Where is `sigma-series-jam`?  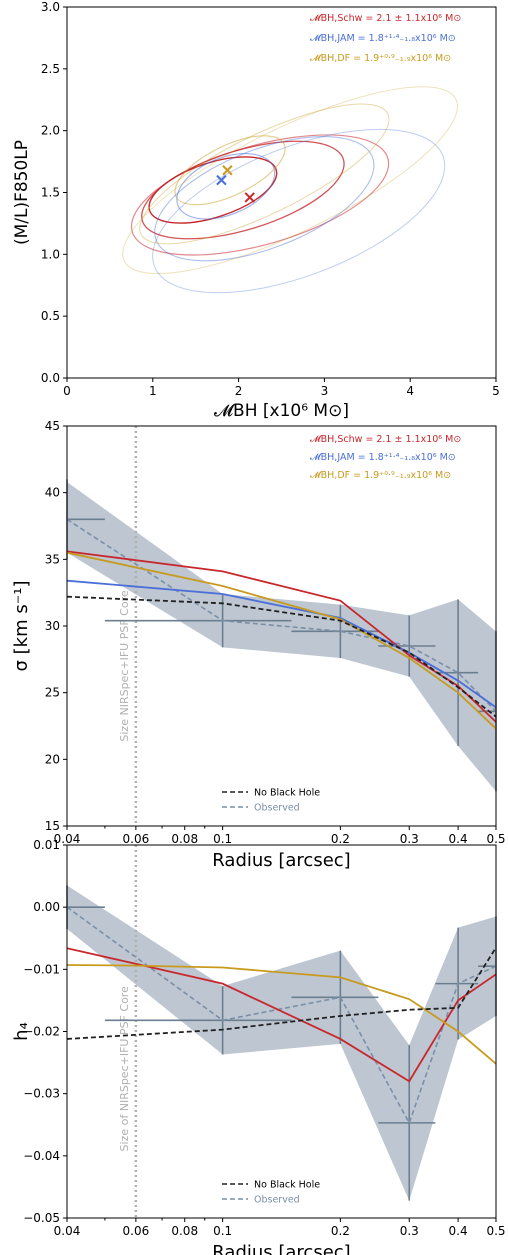
sigma-series-jam is located at coordinates (281, 644).